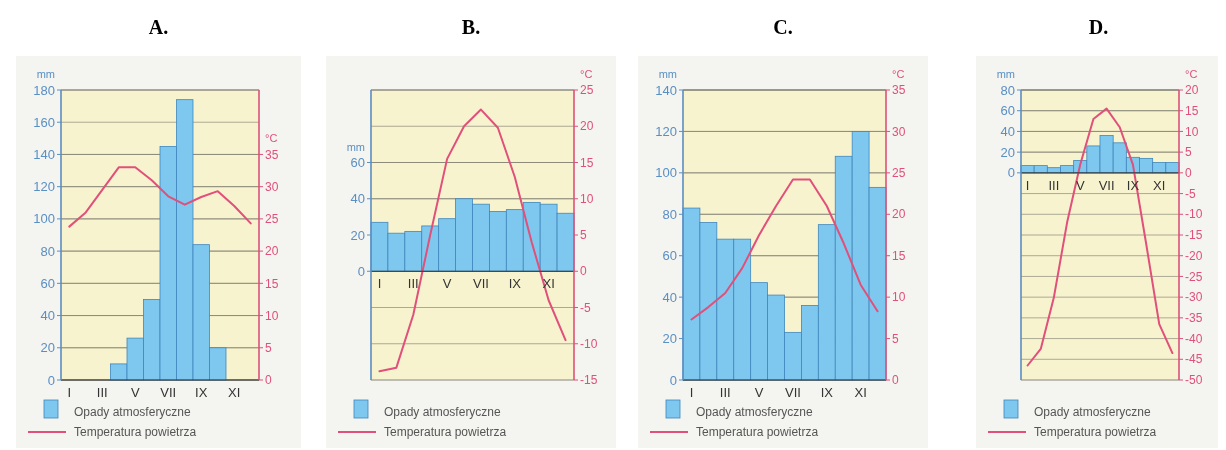  I want to click on y2-tick-label: -30, so click(1194, 297).